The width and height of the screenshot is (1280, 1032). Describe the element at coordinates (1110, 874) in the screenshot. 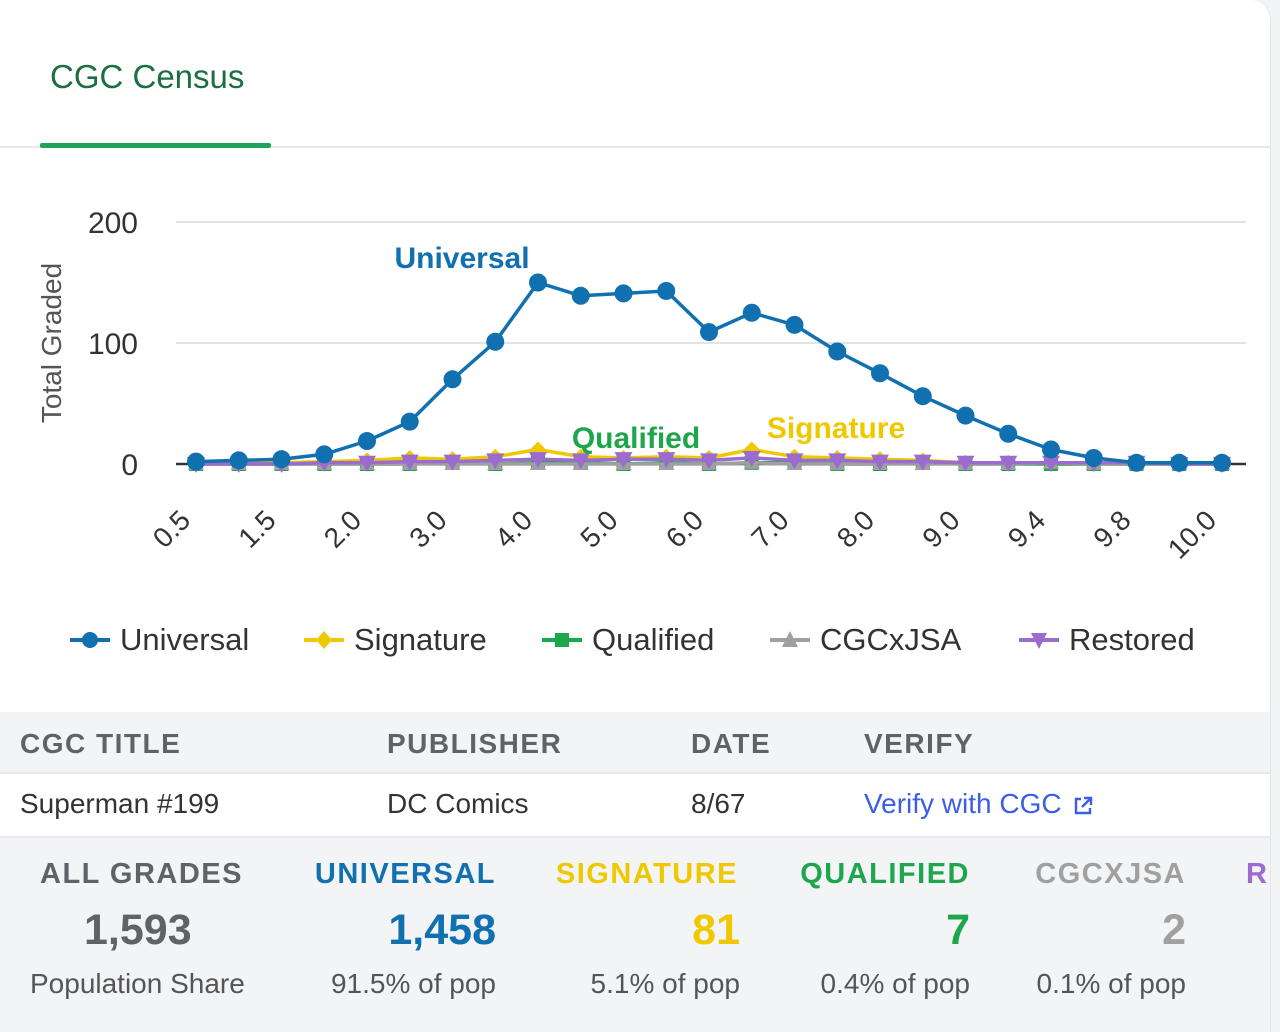

I see `stat-label: CGCXJSA` at that location.